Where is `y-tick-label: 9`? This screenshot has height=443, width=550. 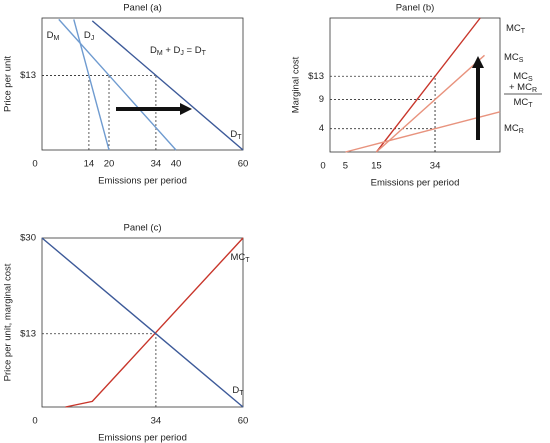 y-tick-label: 9 is located at coordinates (321, 99).